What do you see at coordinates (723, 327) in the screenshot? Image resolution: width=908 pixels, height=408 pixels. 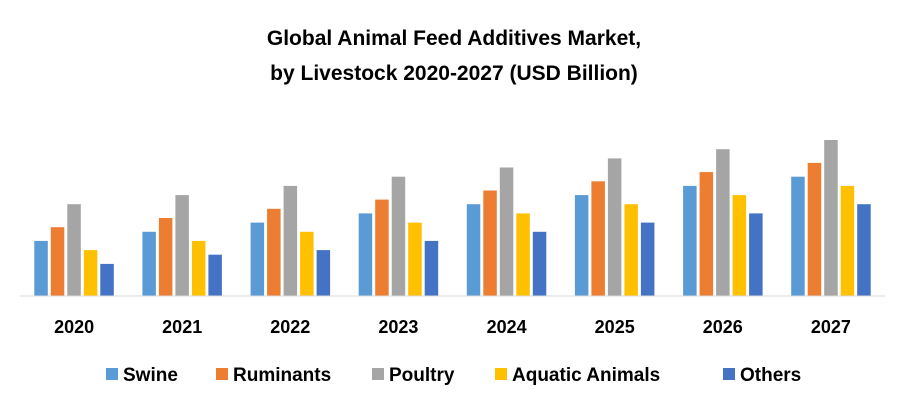 I see `x-tick-label-2026: 2026` at bounding box center [723, 327].